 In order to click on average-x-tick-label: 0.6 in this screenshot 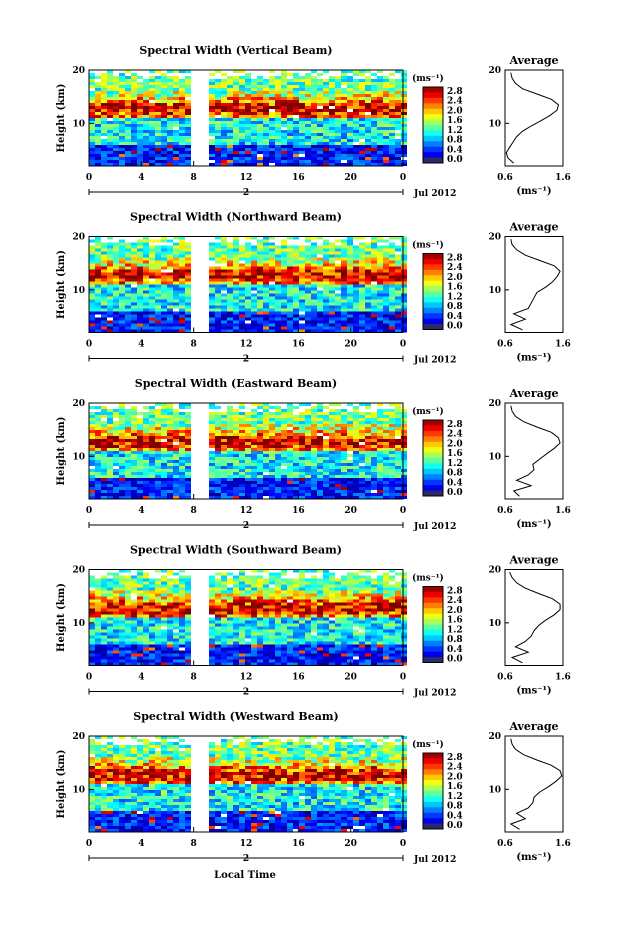, I will do `click(505, 511)`.